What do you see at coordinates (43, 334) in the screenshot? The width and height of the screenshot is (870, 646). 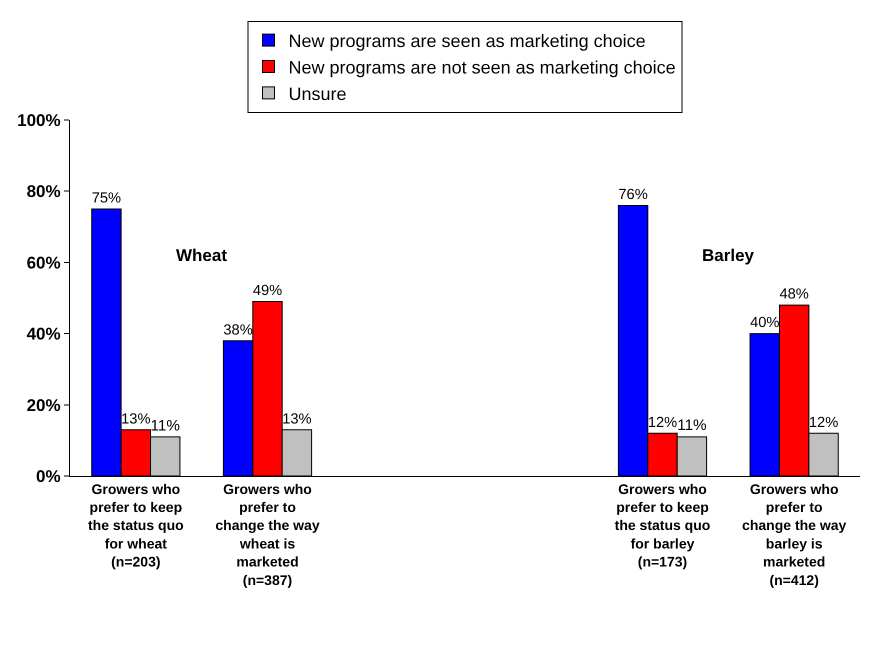 I see `y-tick-label: 40%` at bounding box center [43, 334].